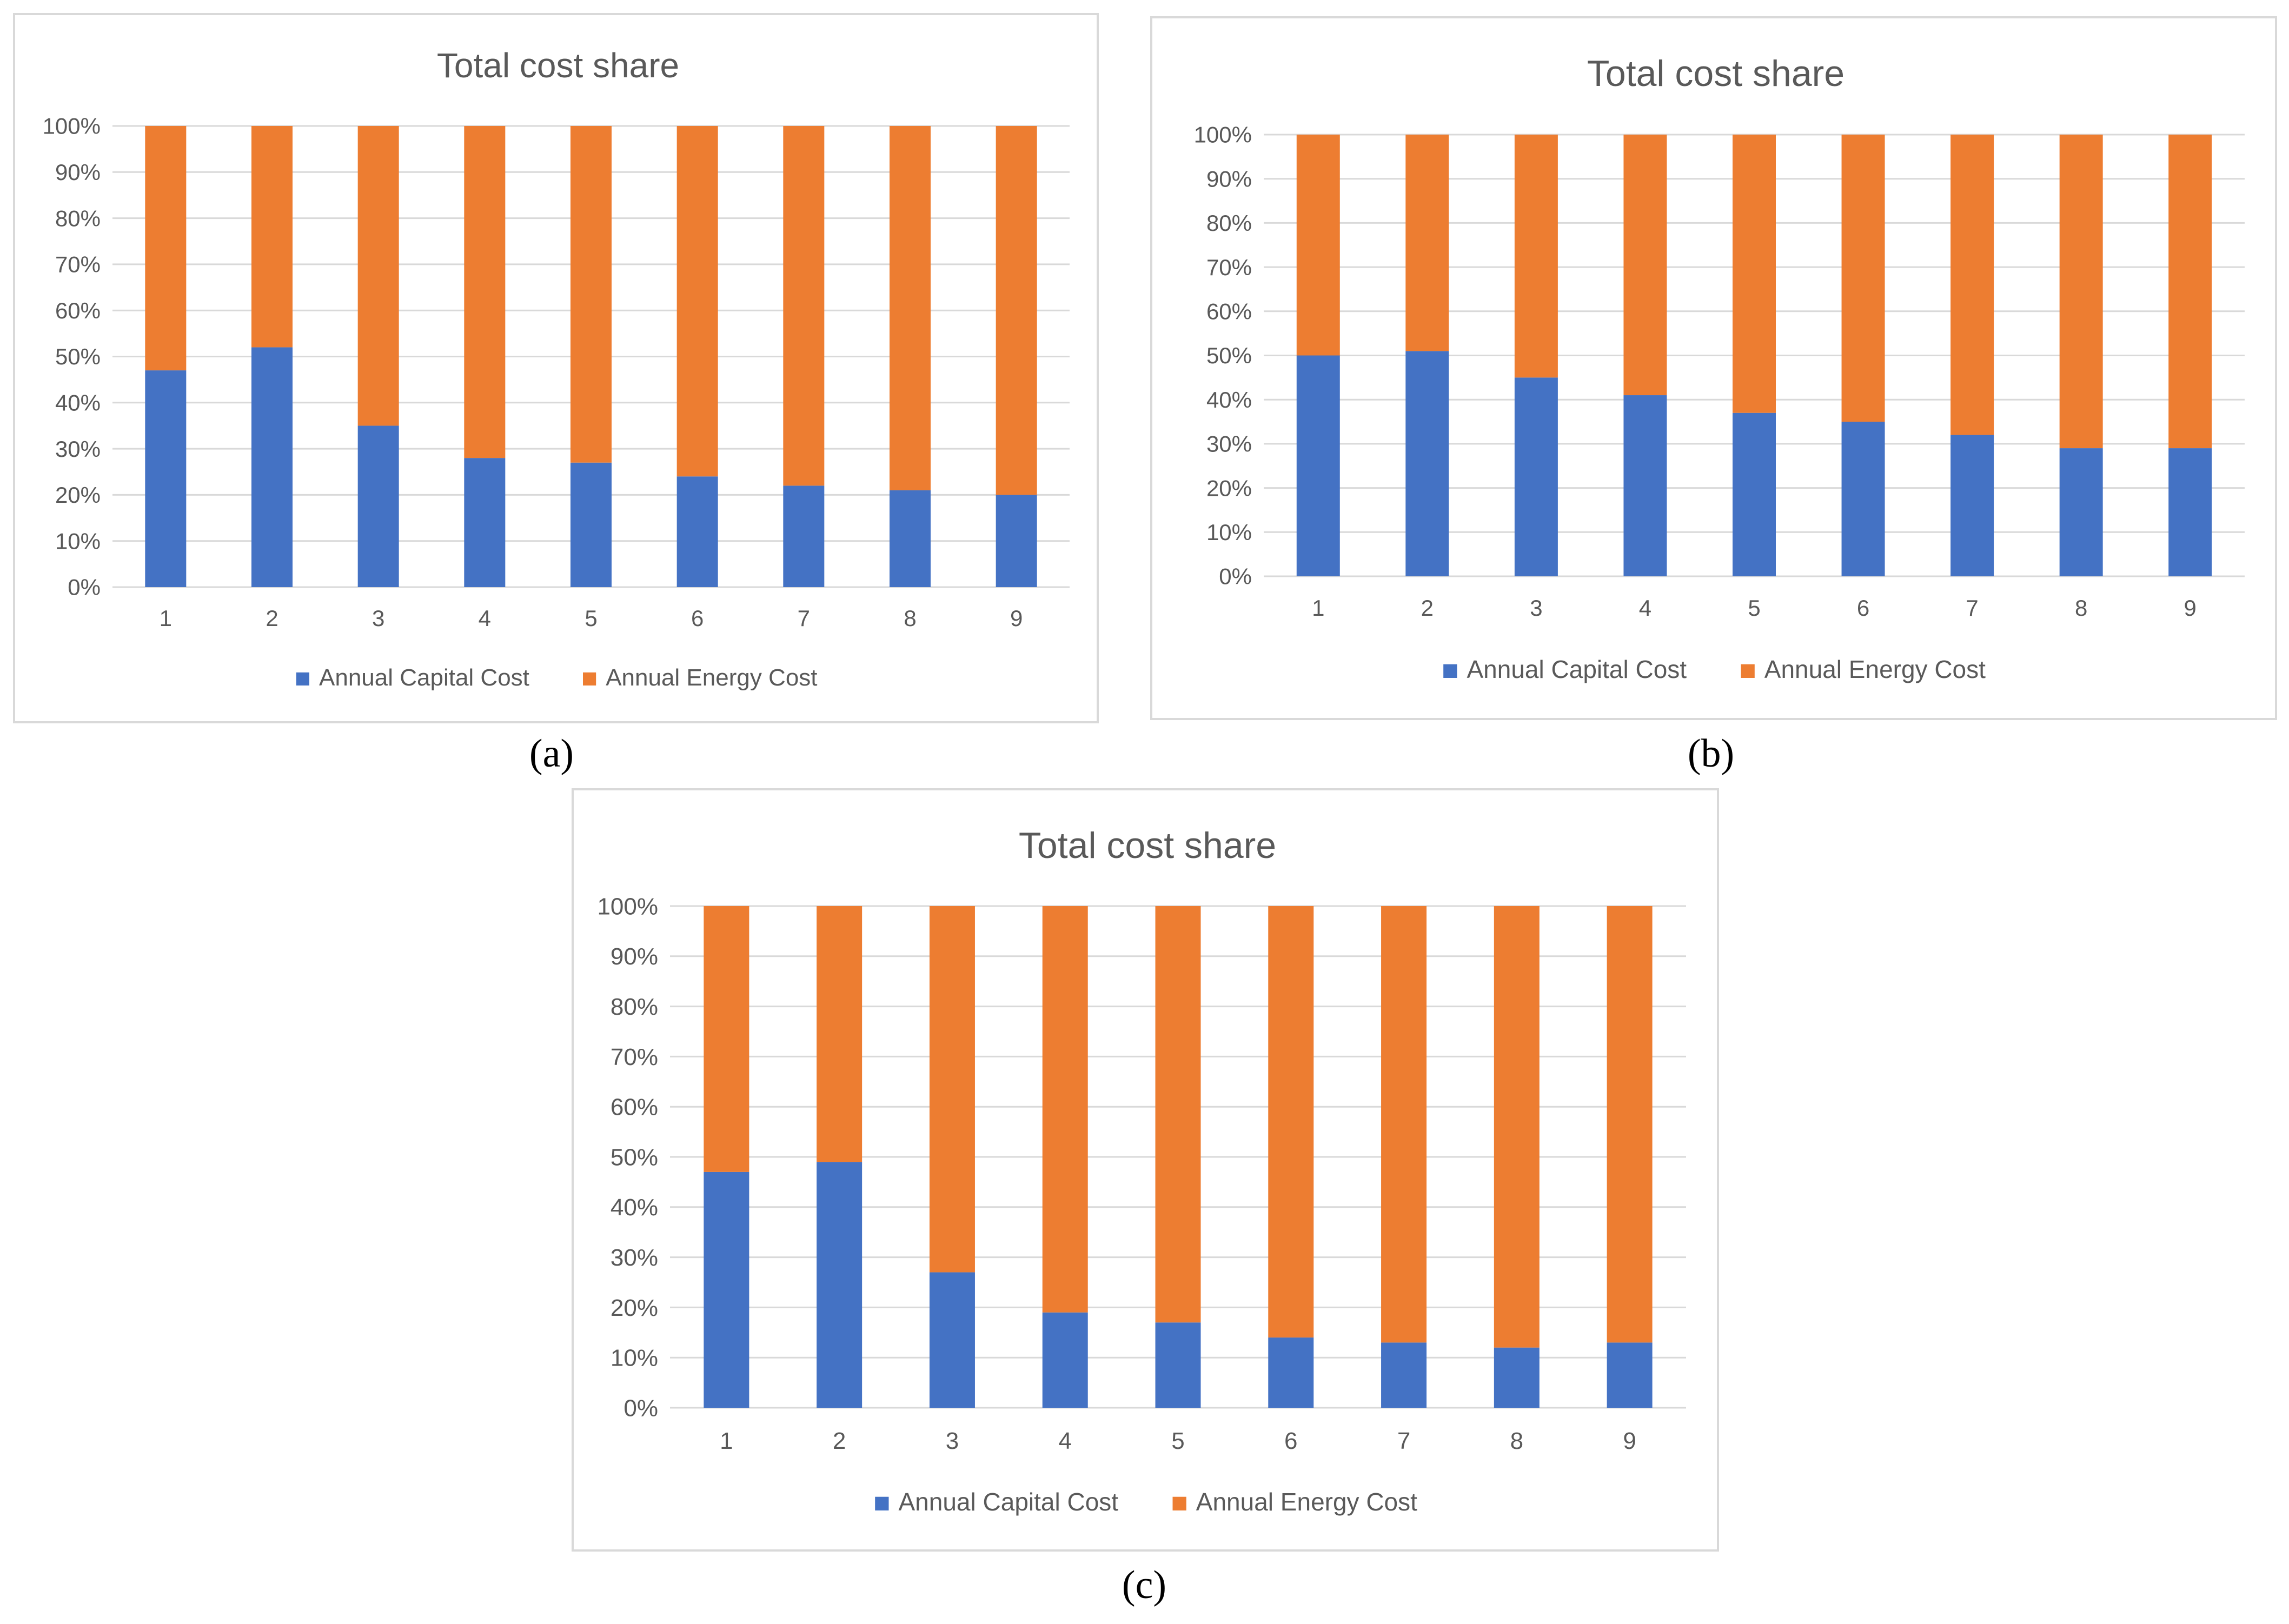 This screenshot has width=2289, height=1624. What do you see at coordinates (78, 495) in the screenshot?
I see `chart-a-ytick-label: 20%` at bounding box center [78, 495].